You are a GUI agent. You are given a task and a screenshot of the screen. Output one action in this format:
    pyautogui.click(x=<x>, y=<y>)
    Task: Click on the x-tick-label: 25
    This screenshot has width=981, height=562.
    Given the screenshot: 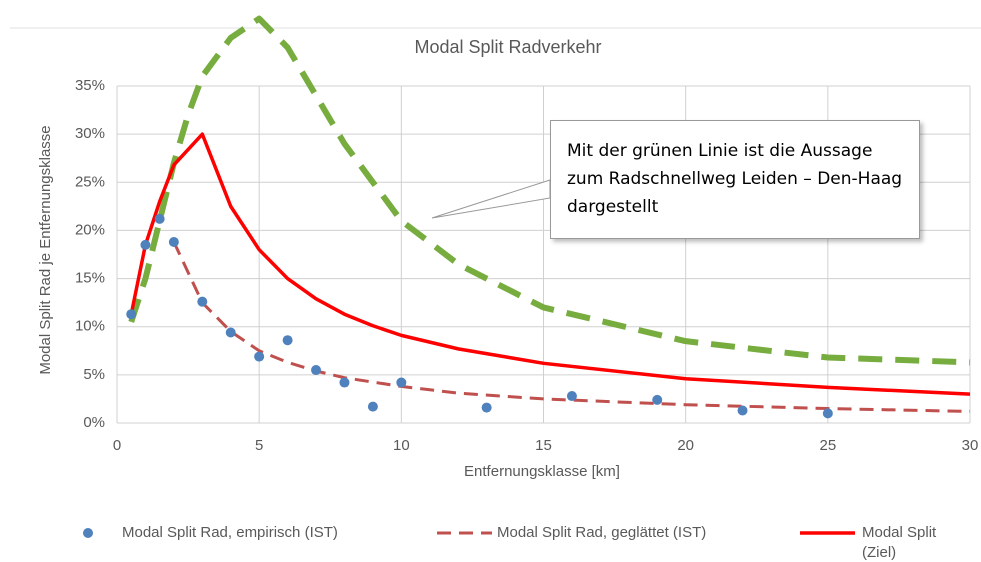 What is the action you would take?
    pyautogui.click(x=827, y=445)
    